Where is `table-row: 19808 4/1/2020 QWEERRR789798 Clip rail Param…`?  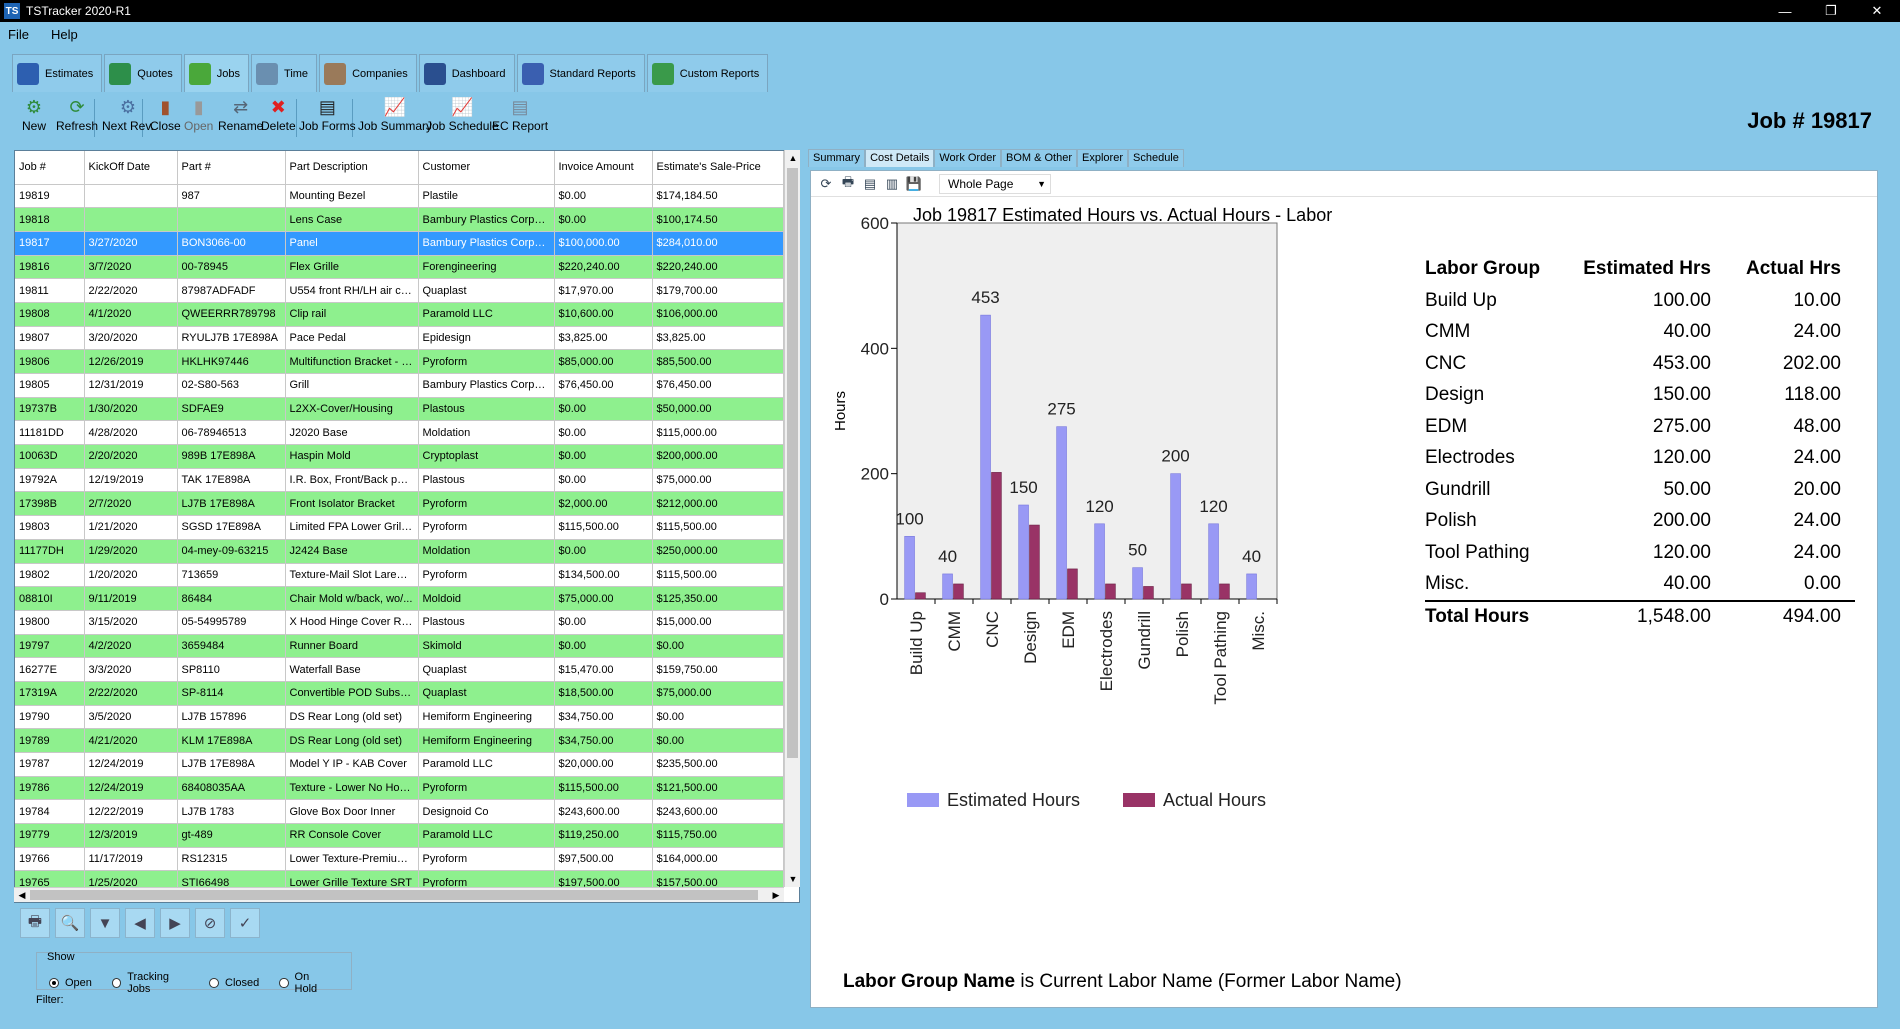
table-row: 19808 4/1/2020 QWEERRR789798 Clip rail Param… is located at coordinates (399, 314).